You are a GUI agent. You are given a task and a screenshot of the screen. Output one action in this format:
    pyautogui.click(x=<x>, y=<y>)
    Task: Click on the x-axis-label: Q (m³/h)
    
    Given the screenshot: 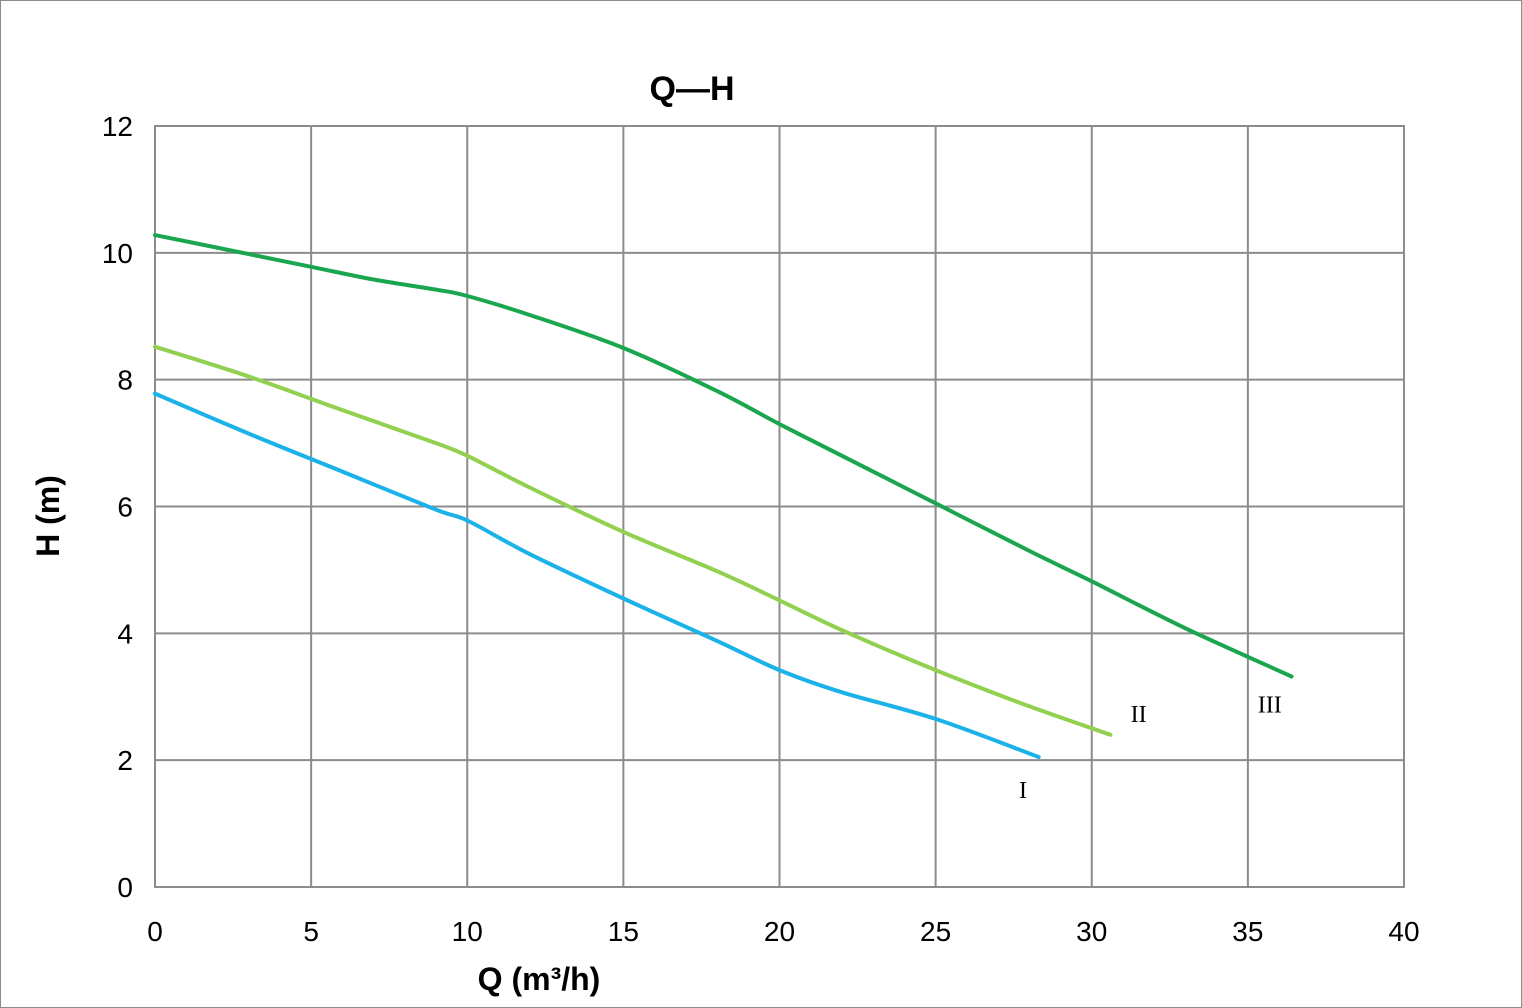 What is the action you would take?
    pyautogui.click(x=539, y=979)
    